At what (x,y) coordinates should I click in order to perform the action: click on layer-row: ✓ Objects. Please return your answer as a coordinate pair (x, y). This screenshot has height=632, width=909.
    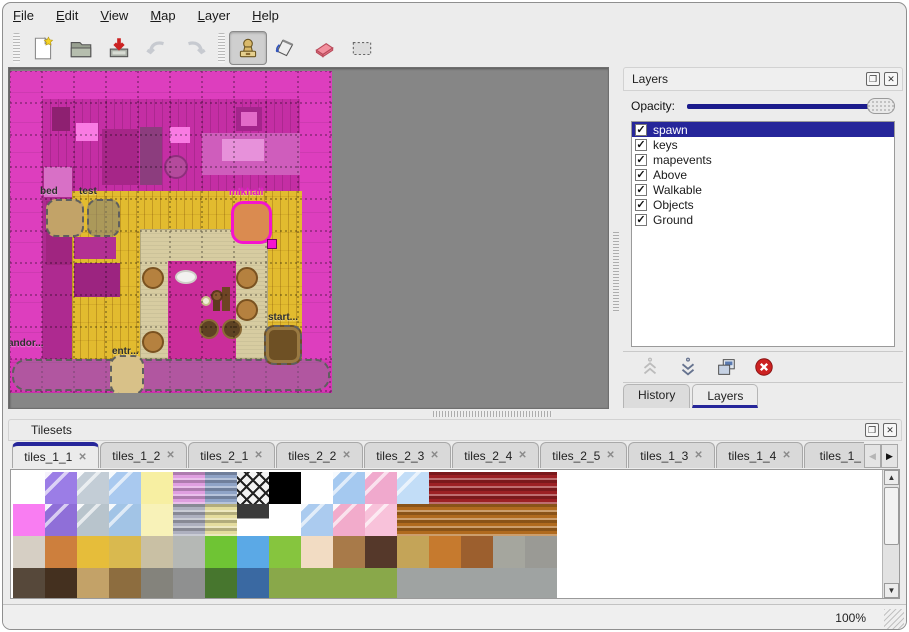
    Looking at the image, I should click on (763, 204).